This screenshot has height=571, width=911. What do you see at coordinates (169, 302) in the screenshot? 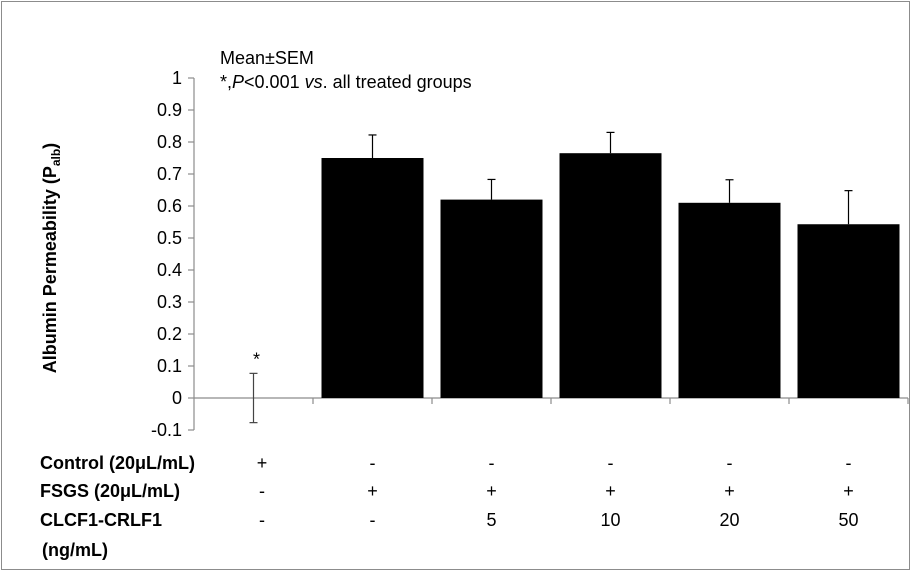
I see `y-tick-label: 0.3` at bounding box center [169, 302].